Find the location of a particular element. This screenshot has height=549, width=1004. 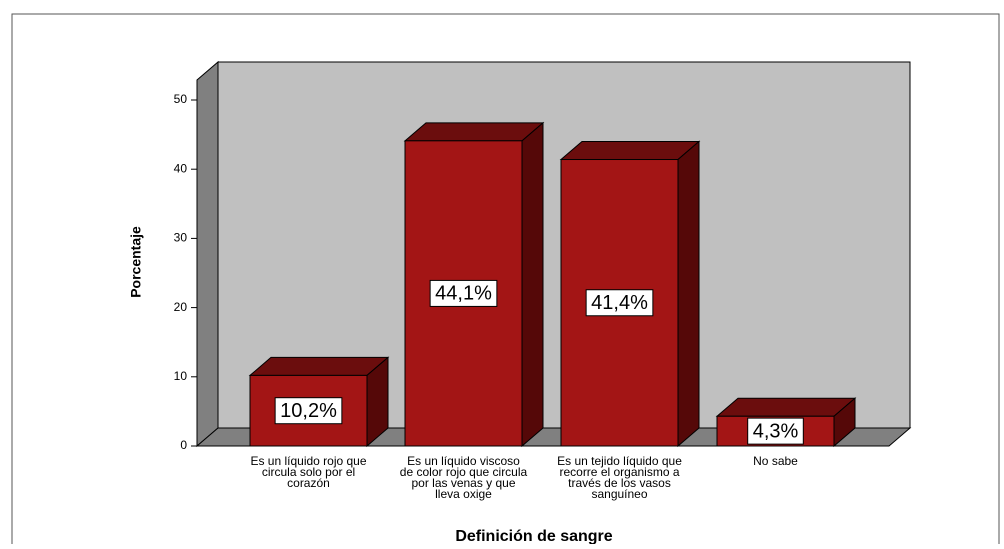

x-tick-line: de color rojo que circula is located at coordinates (464, 472).